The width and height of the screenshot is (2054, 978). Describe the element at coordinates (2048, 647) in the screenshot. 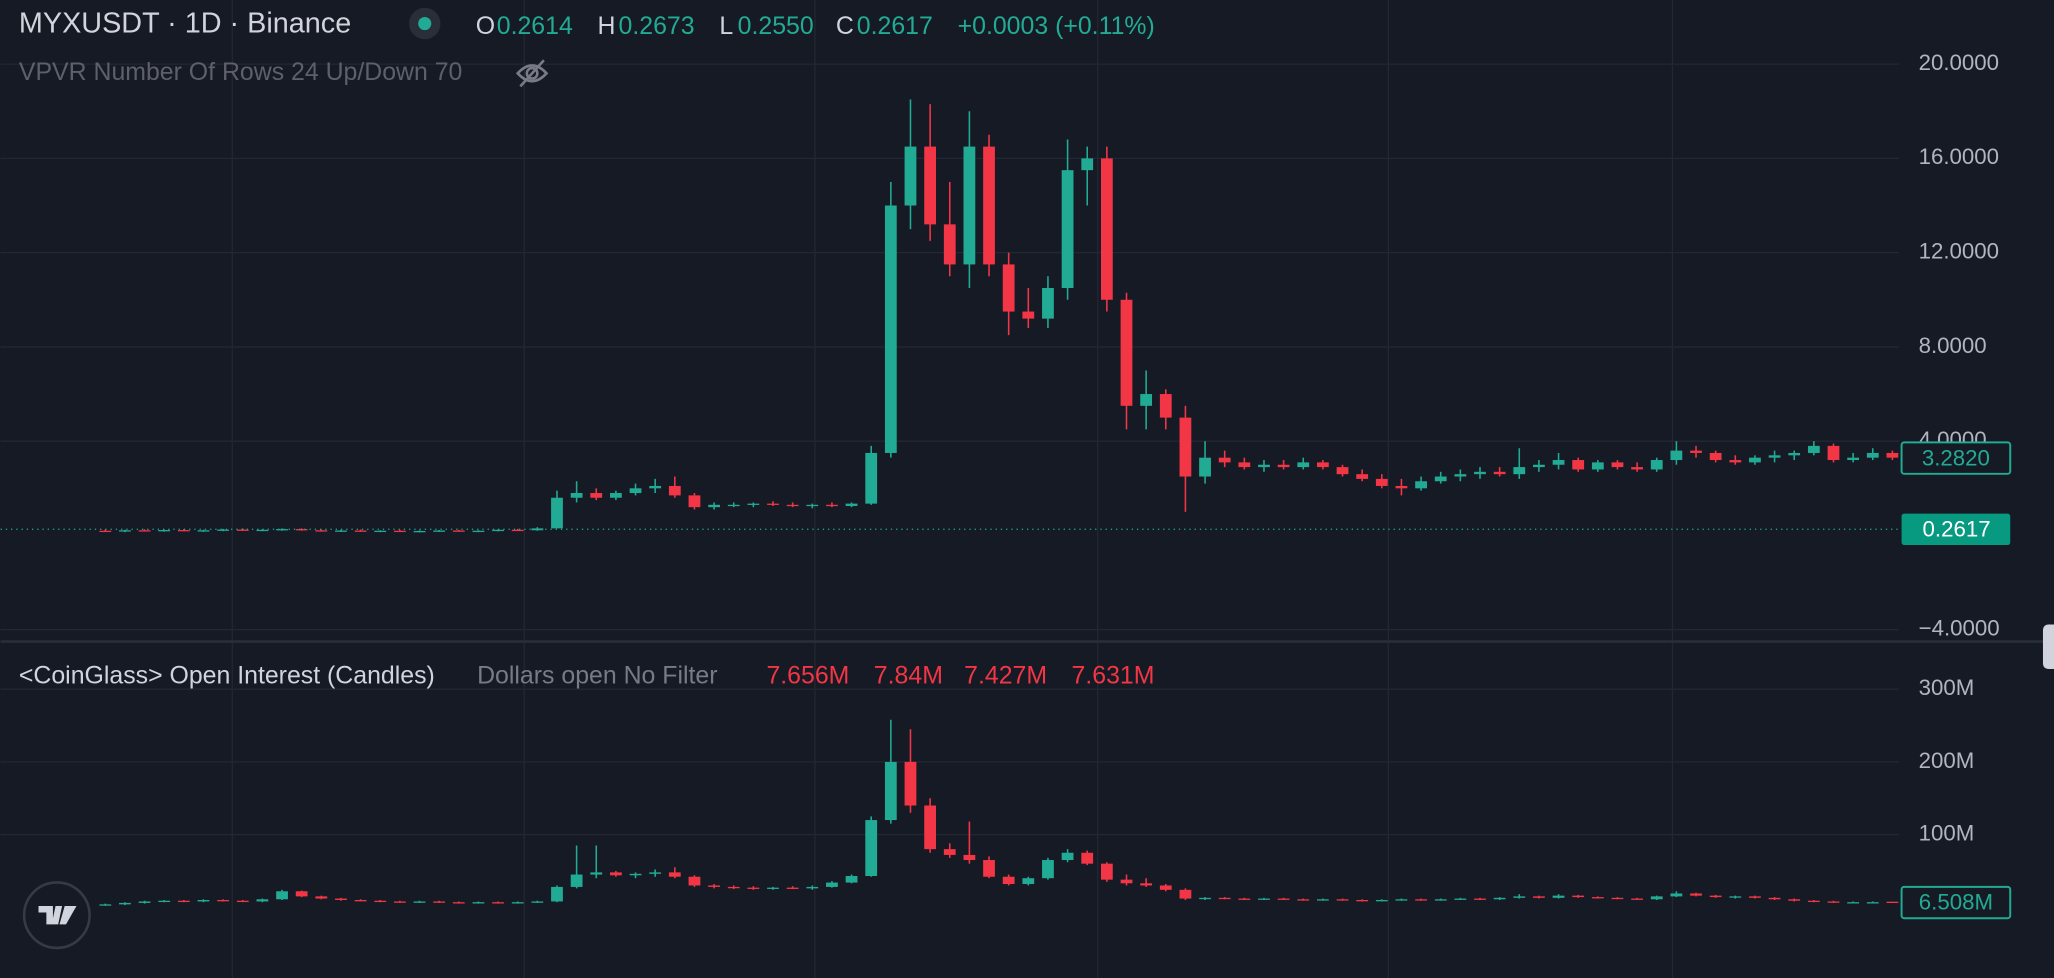

I see `scroll-handle` at that location.